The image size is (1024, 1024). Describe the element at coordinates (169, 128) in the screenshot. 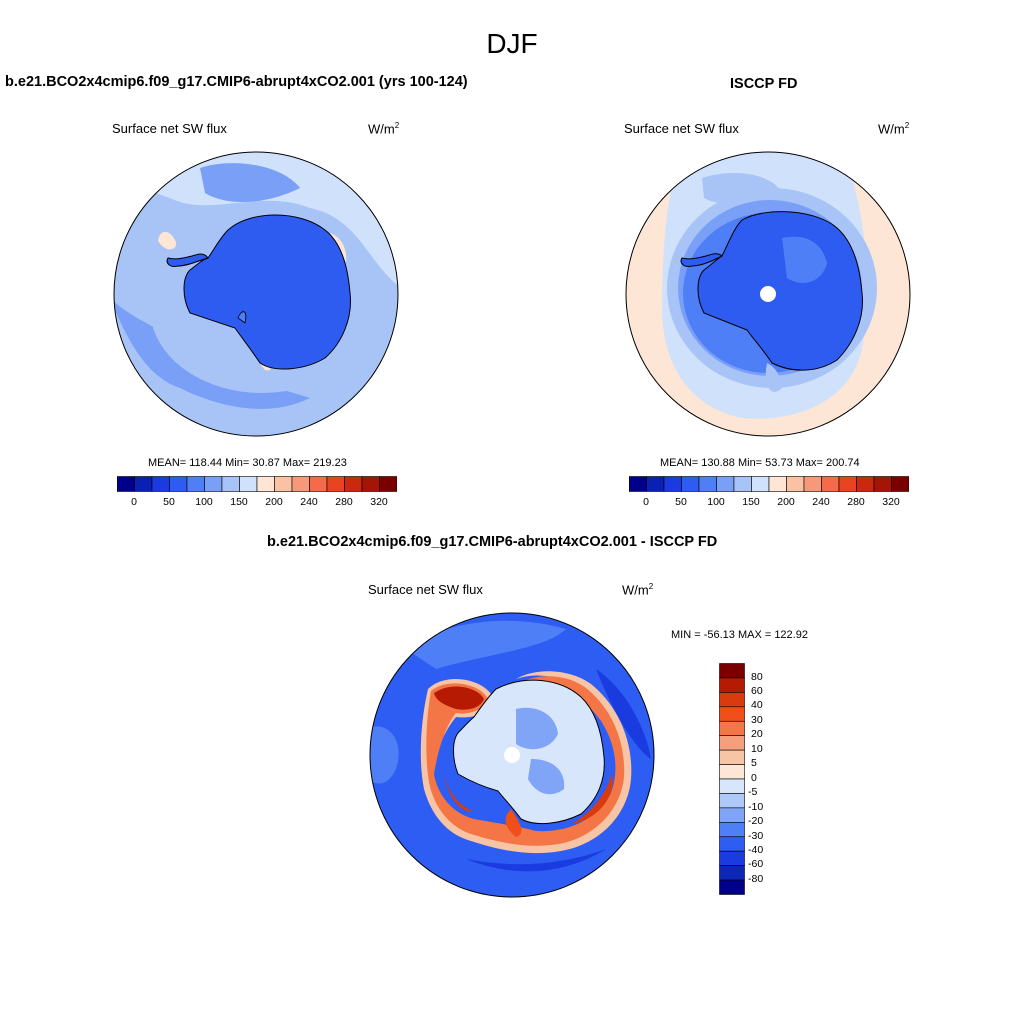

I see `panel-1-variable-label: Surface net SW flux` at that location.